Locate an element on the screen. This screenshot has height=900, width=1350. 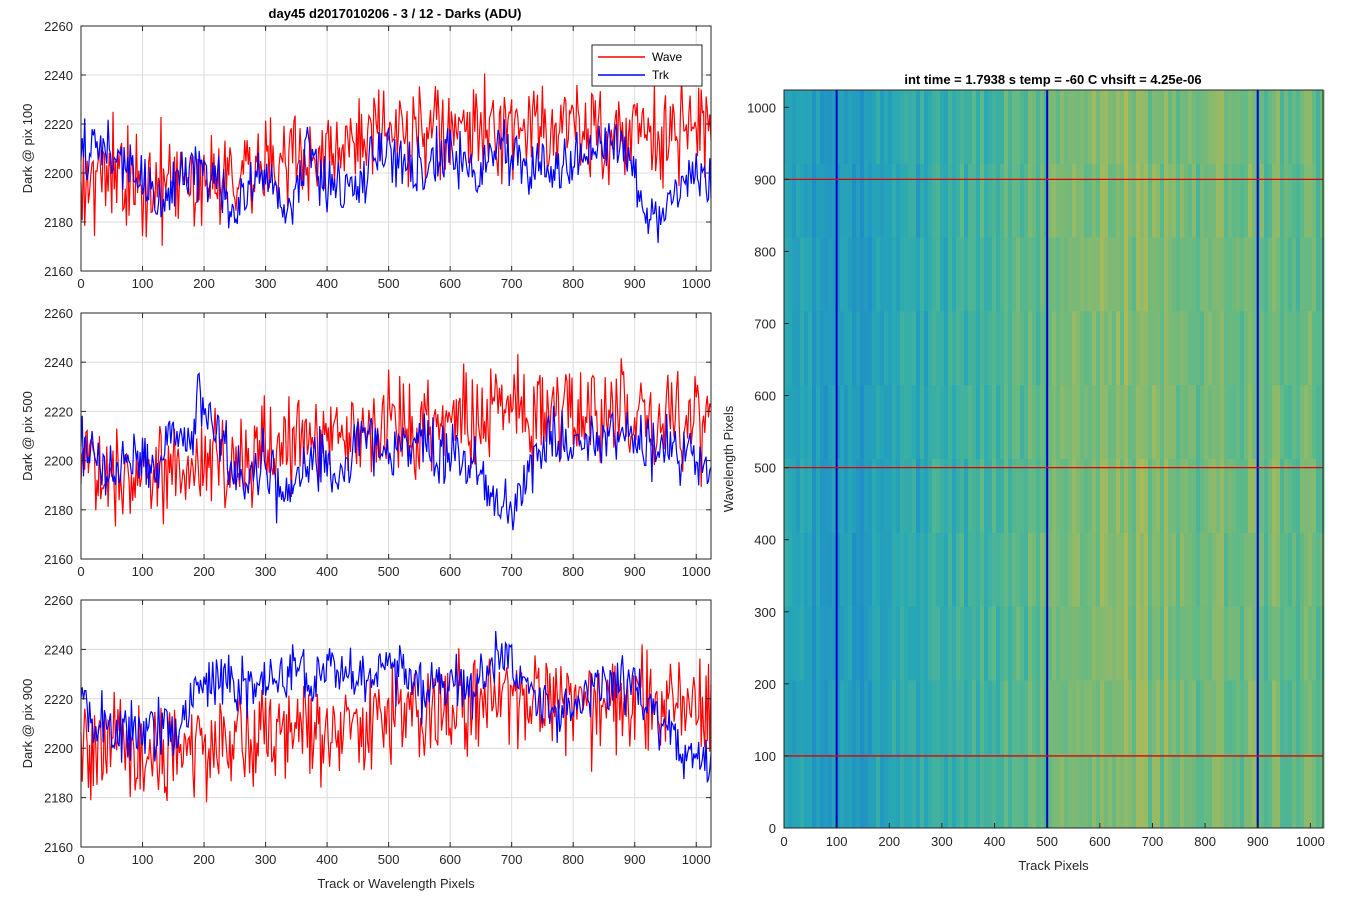
plot-area is located at coordinates (396, 436).